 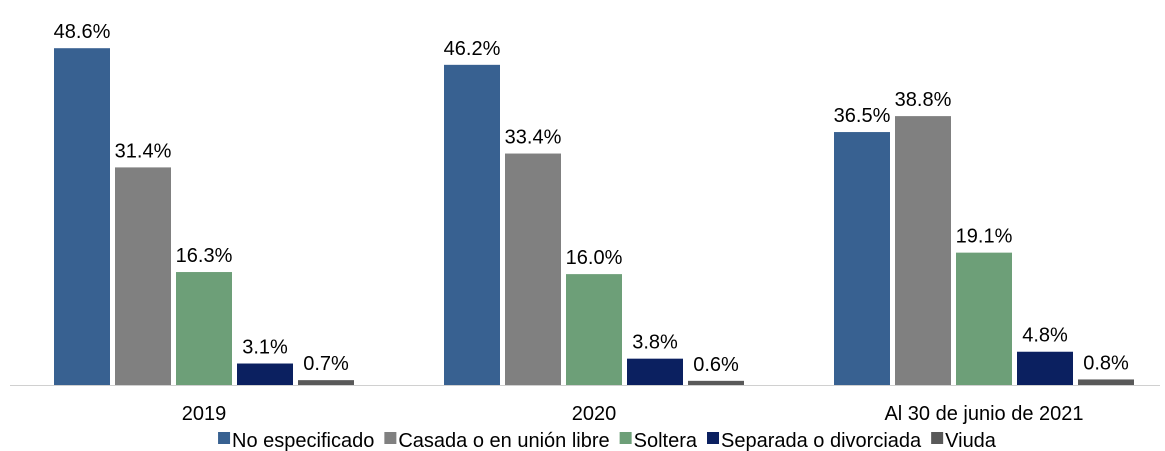 What do you see at coordinates (984, 237) in the screenshot?
I see `value-label: 19.1%` at bounding box center [984, 237].